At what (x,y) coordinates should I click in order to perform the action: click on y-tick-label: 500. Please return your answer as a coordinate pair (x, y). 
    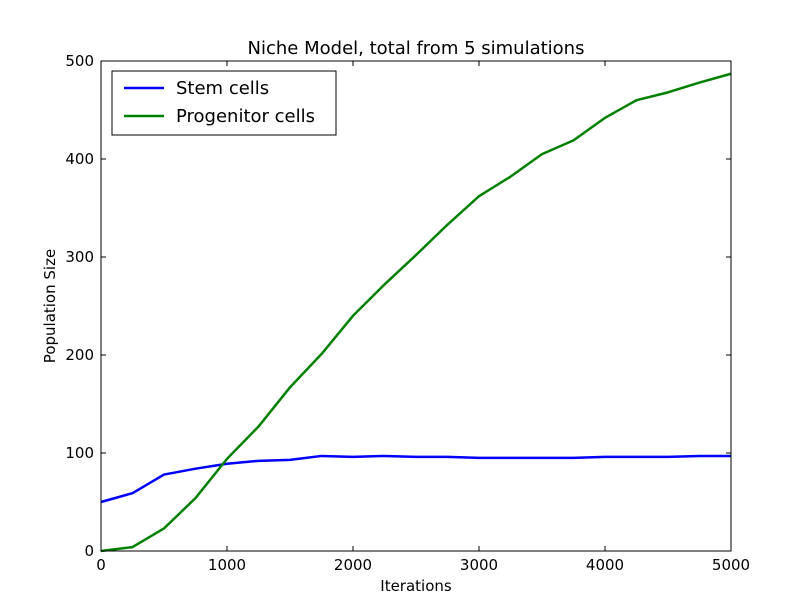
    Looking at the image, I should click on (79, 61).